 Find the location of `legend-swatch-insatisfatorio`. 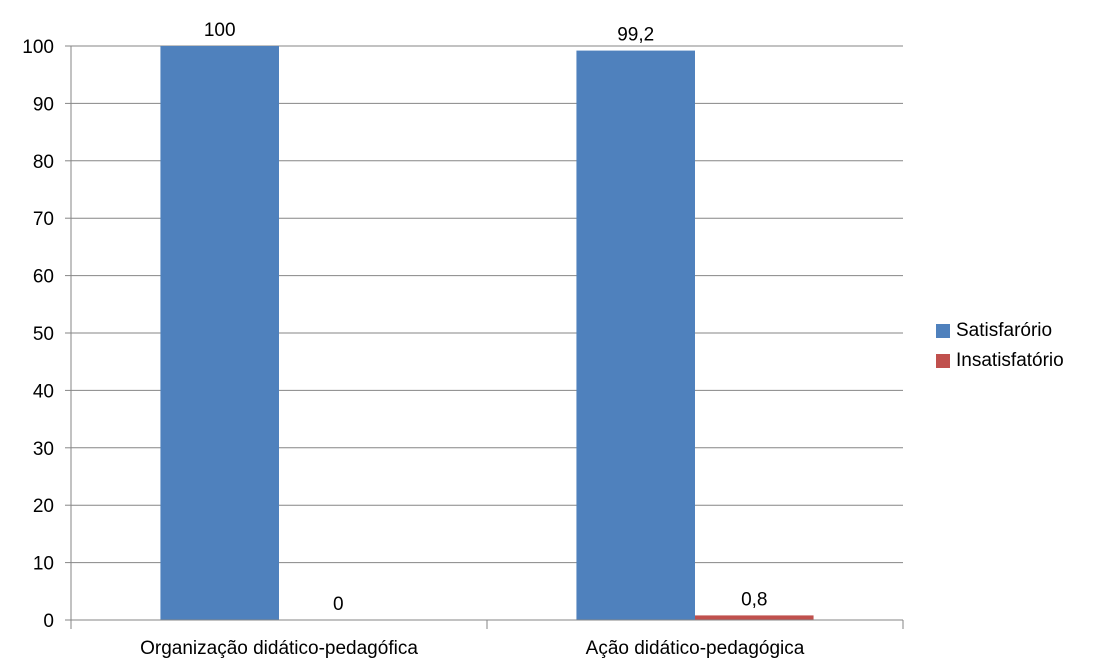

legend-swatch-insatisfatorio is located at coordinates (943, 361).